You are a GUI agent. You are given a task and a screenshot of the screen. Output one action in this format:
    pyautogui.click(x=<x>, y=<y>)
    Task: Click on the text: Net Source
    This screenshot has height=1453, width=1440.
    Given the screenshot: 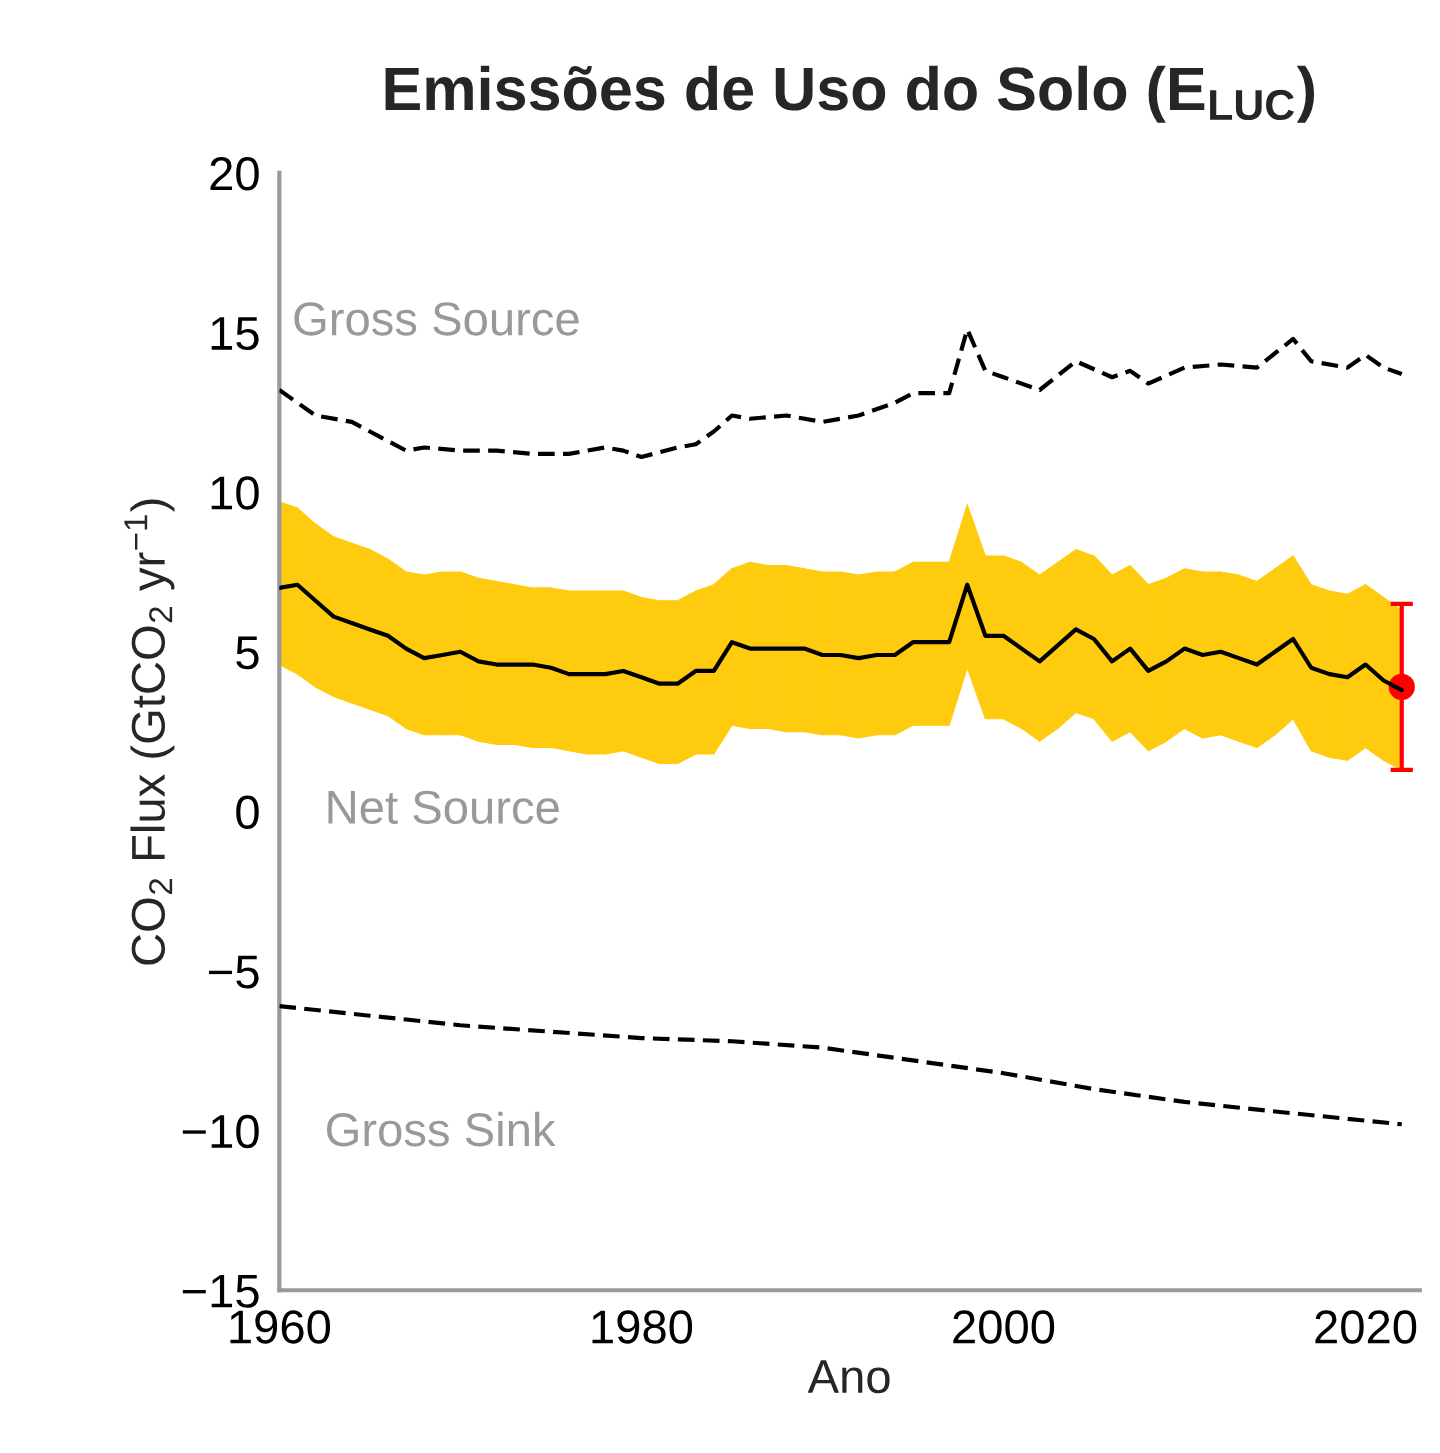 What is the action you would take?
    pyautogui.click(x=443, y=807)
    